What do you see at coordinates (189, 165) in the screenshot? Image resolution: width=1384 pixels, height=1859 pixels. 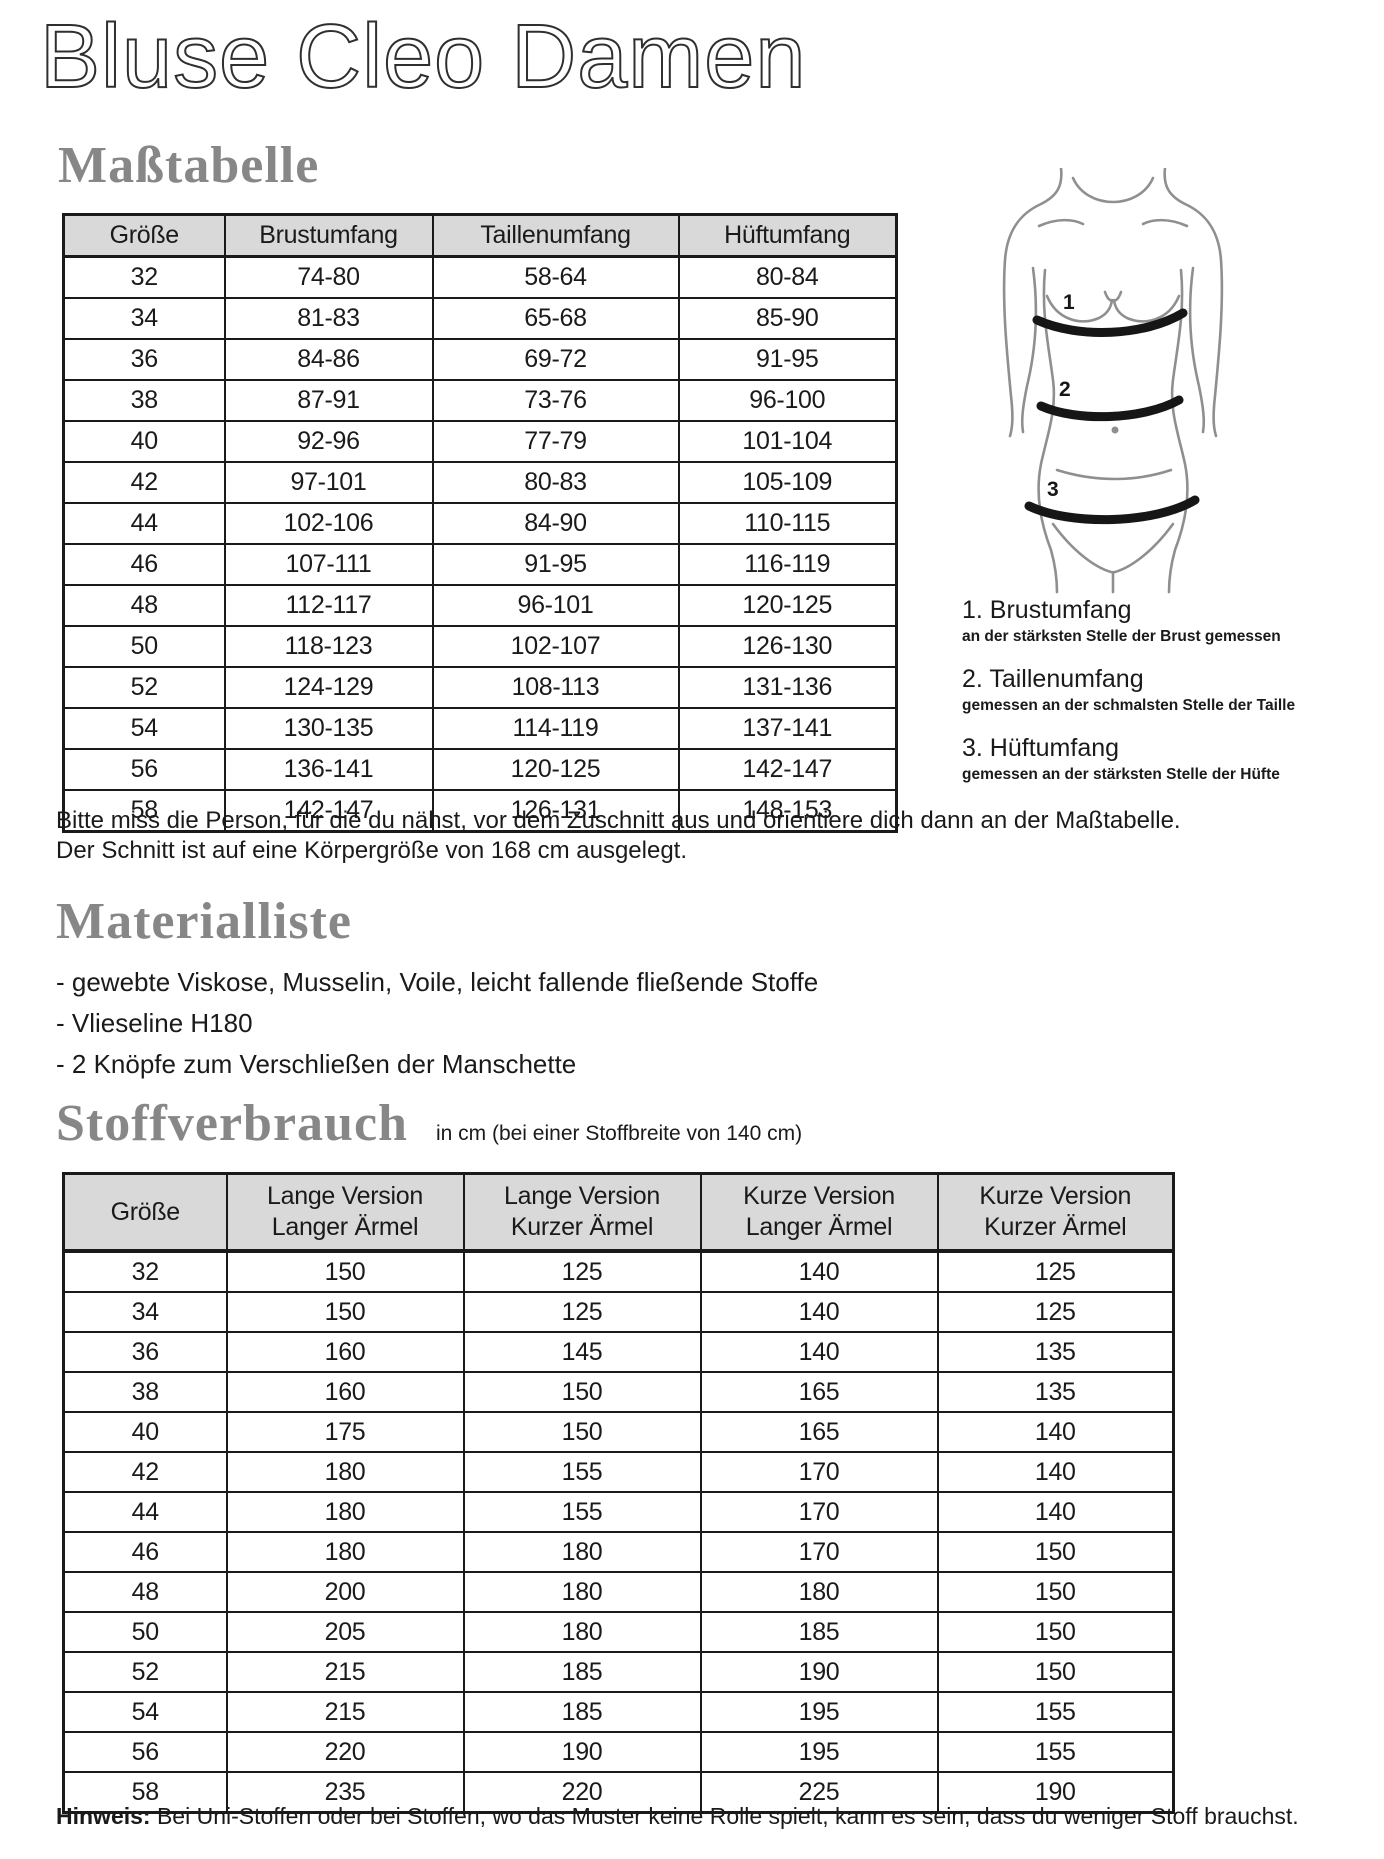 I see `size-section-heading: Maßtabelle` at bounding box center [189, 165].